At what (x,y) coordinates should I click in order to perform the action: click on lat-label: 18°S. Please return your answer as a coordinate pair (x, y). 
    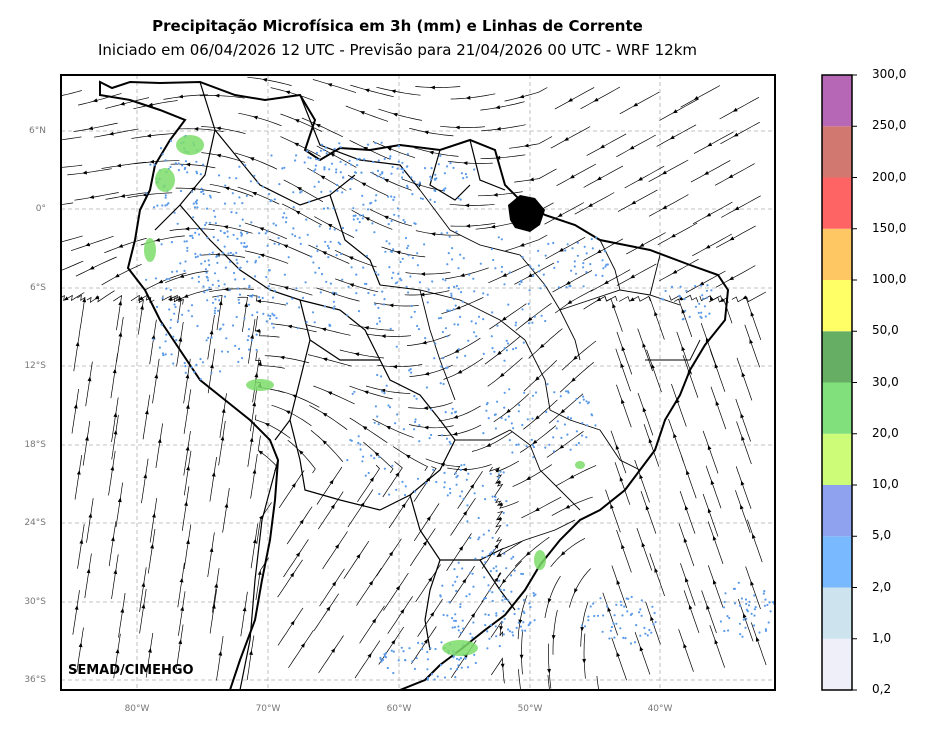
    Looking at the image, I should click on (35, 445).